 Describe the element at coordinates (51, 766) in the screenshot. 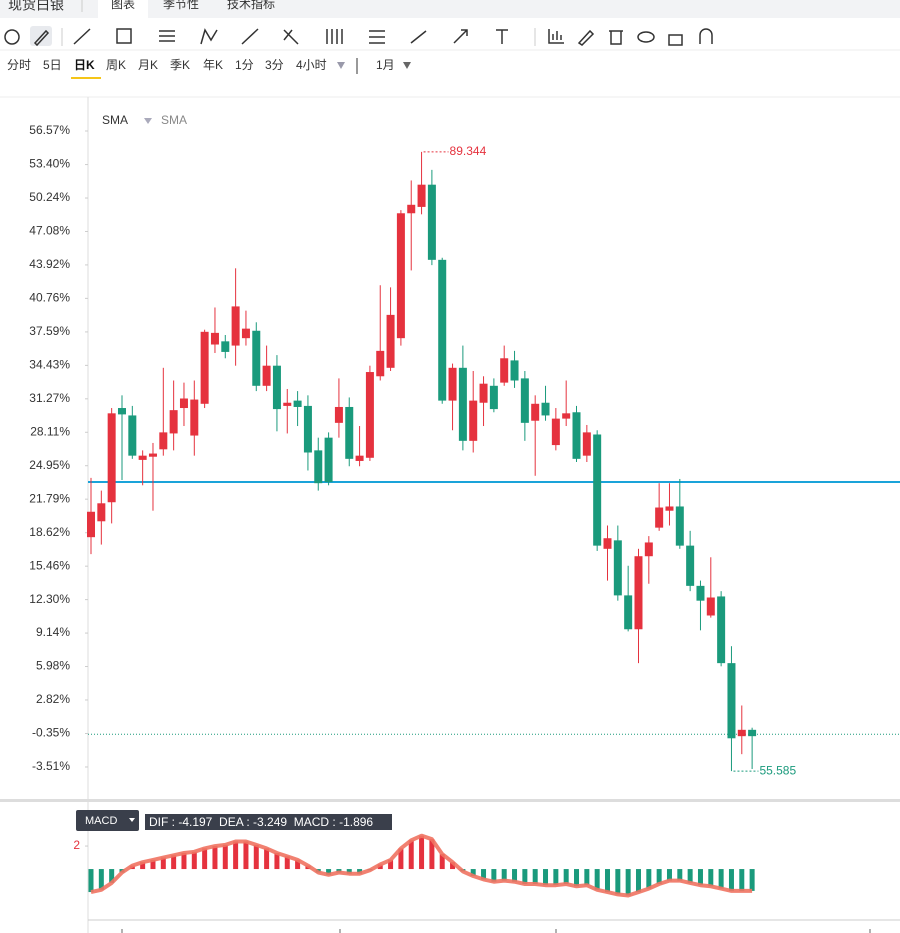

I see `y-tick-label: -3.51%` at that location.